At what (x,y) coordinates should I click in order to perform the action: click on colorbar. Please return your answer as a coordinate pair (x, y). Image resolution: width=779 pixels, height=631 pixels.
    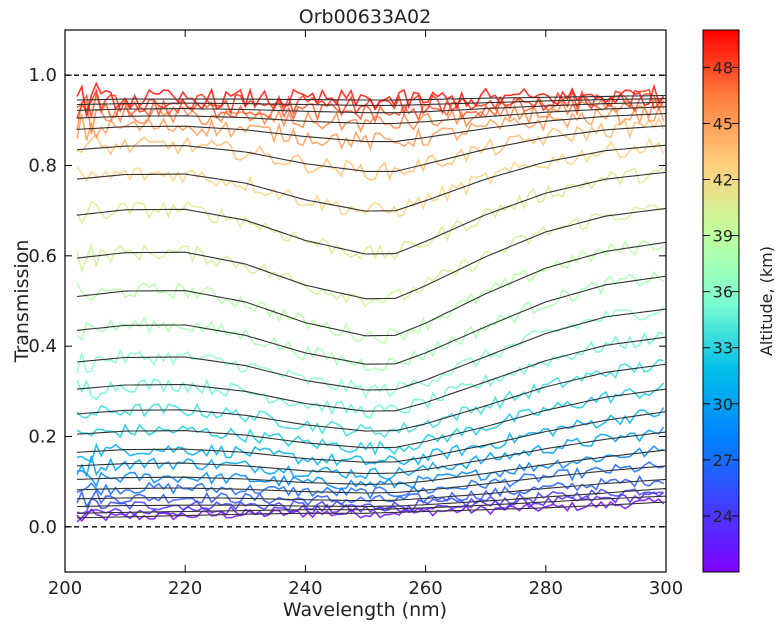
    Looking at the image, I should click on (721, 301).